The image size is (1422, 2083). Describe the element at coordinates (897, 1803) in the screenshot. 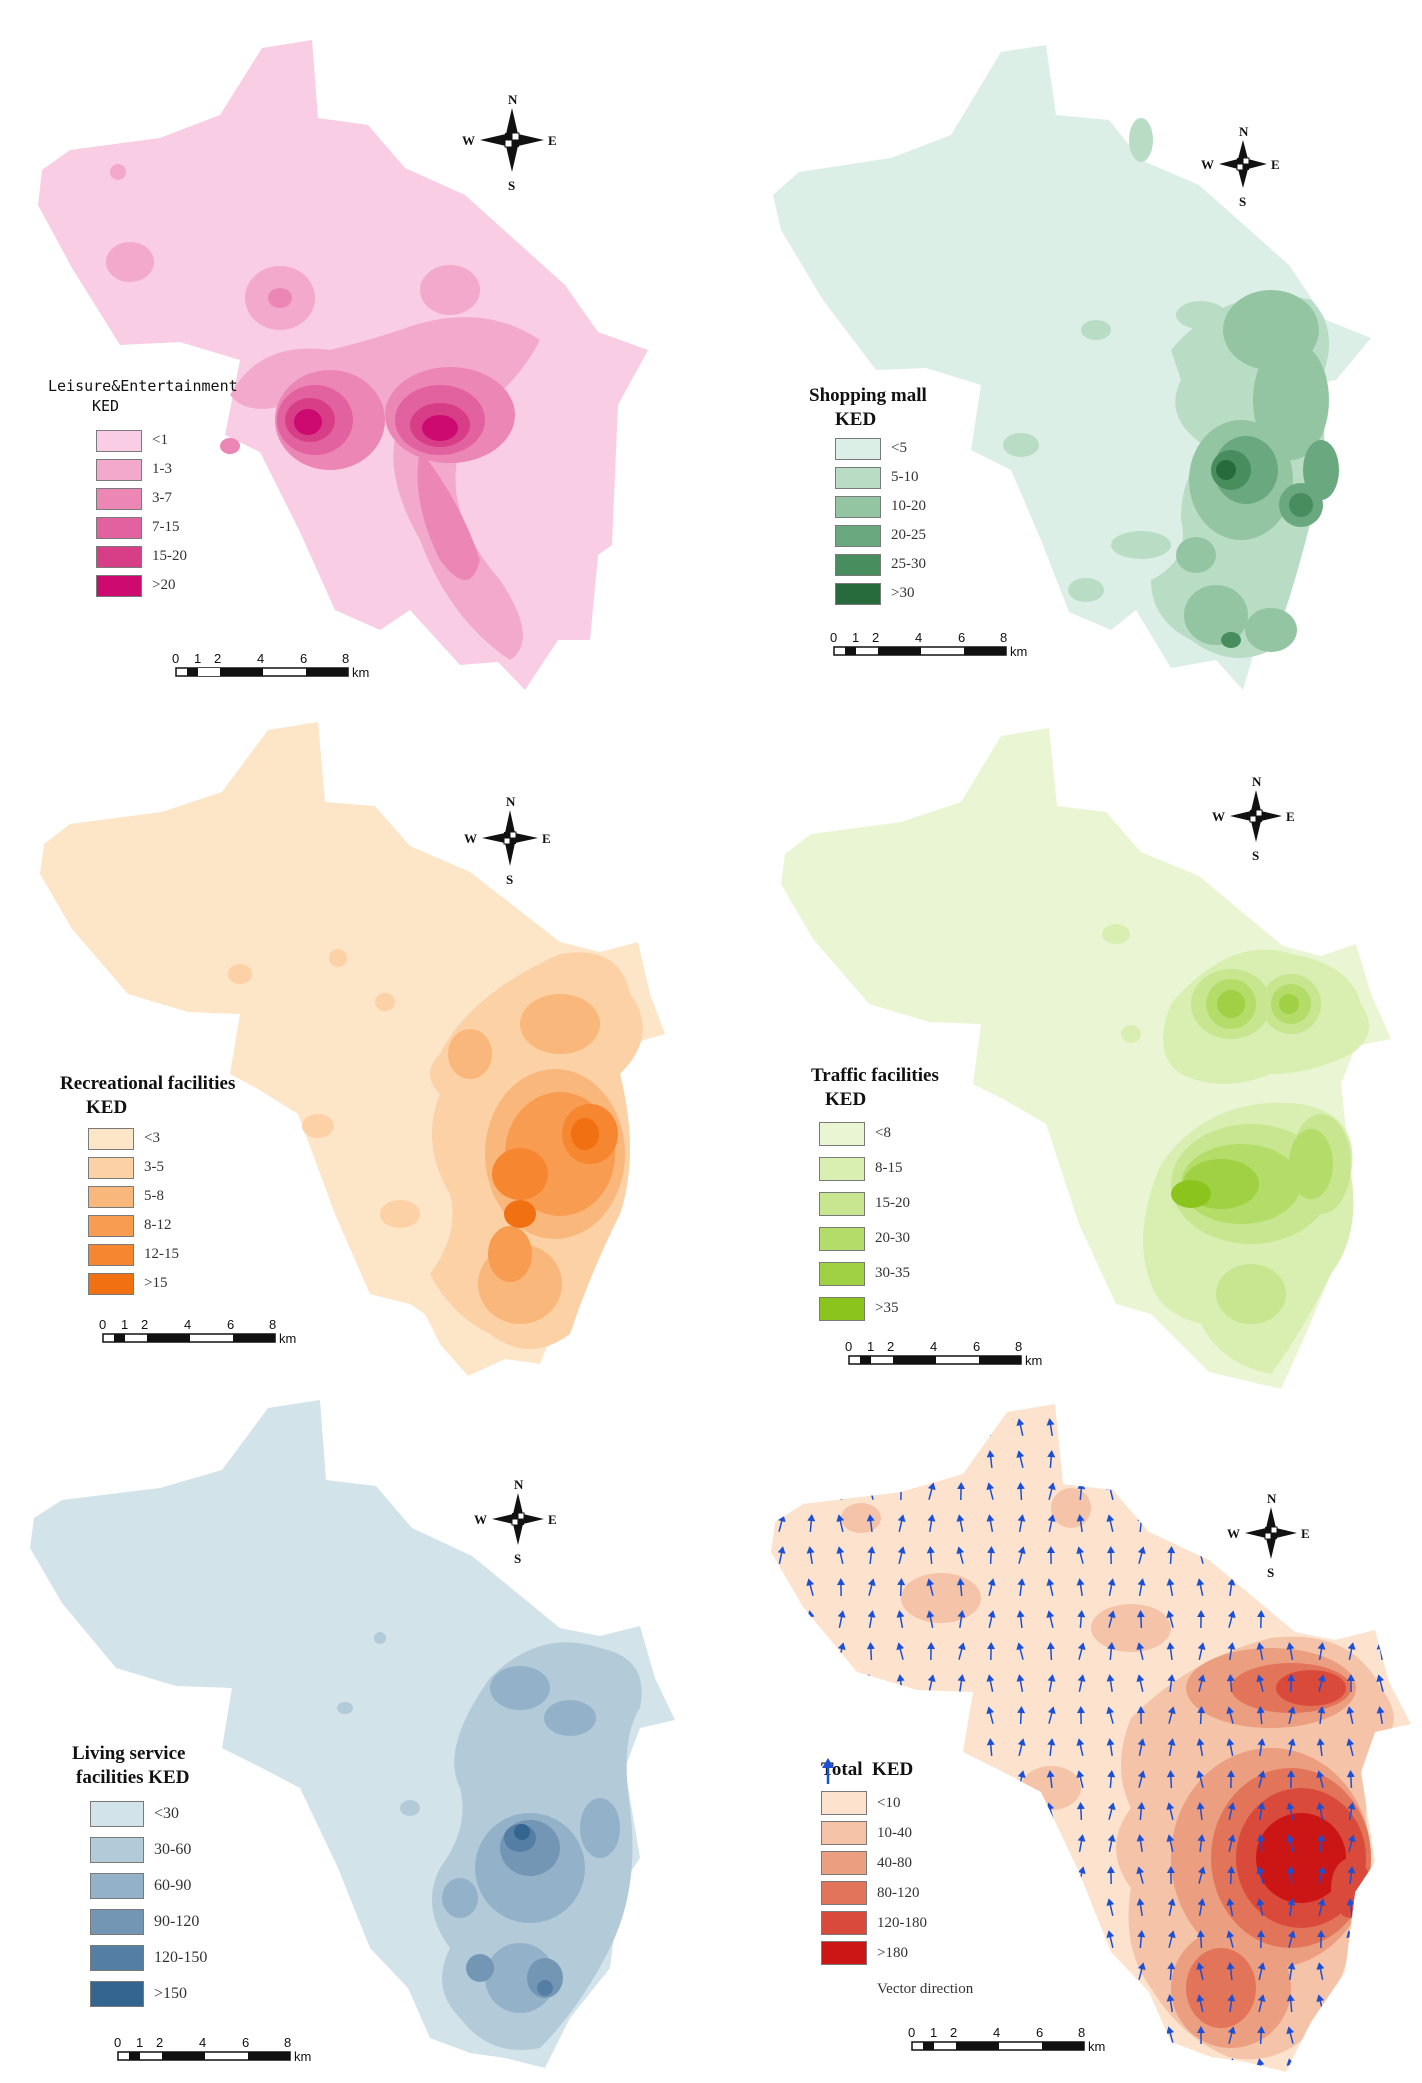

I see `legend-row: <10` at that location.